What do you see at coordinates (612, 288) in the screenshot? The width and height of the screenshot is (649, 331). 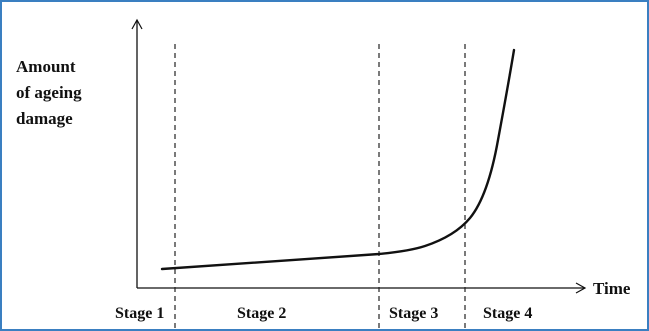 I see `x-axis-label: Time` at bounding box center [612, 288].